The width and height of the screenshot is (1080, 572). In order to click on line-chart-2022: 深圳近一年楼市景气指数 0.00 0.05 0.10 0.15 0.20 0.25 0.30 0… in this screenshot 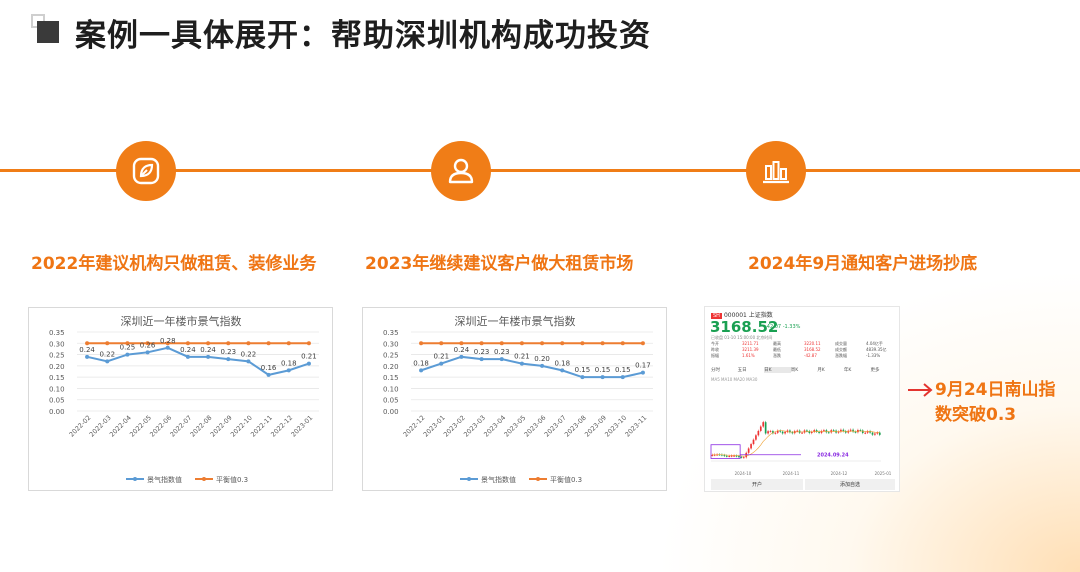, I will do `click(184, 399)`.